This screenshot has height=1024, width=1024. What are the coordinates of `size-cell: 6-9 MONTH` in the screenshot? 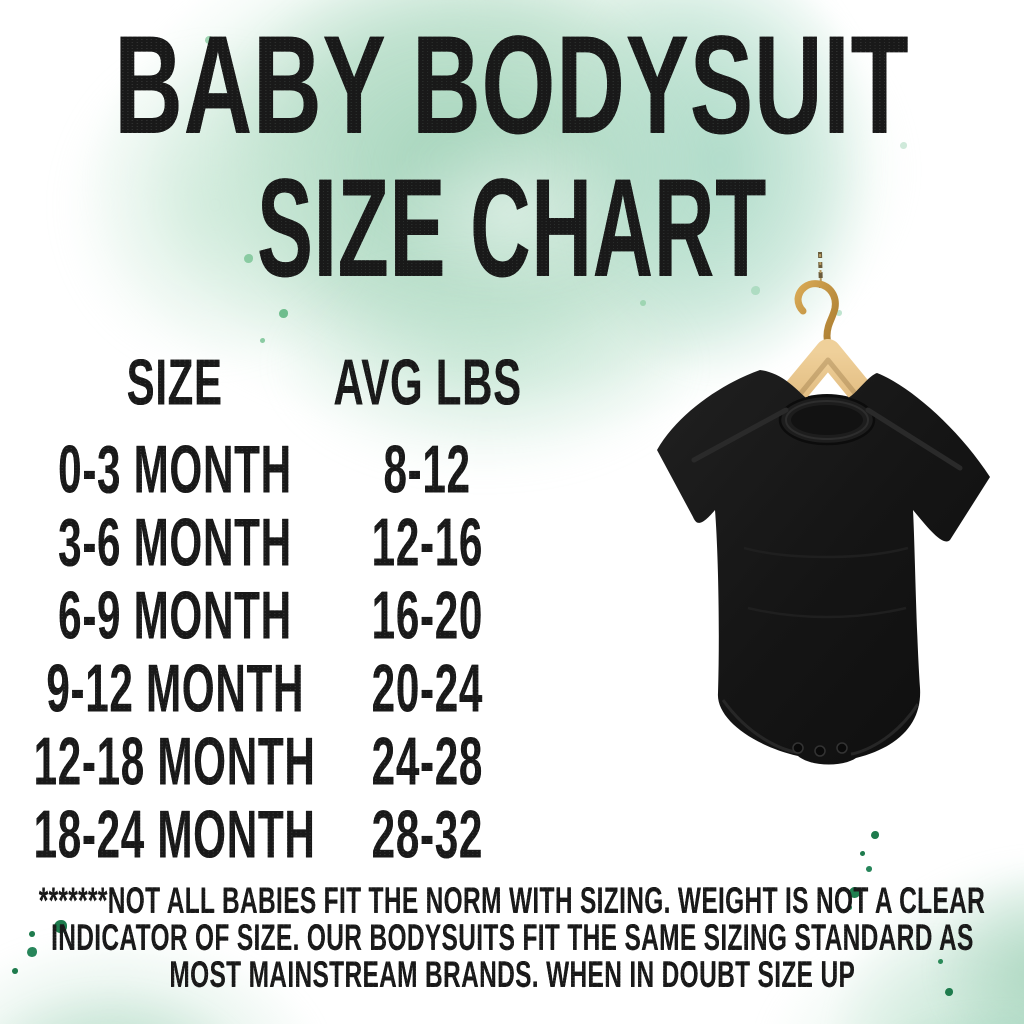 It's located at (175, 614).